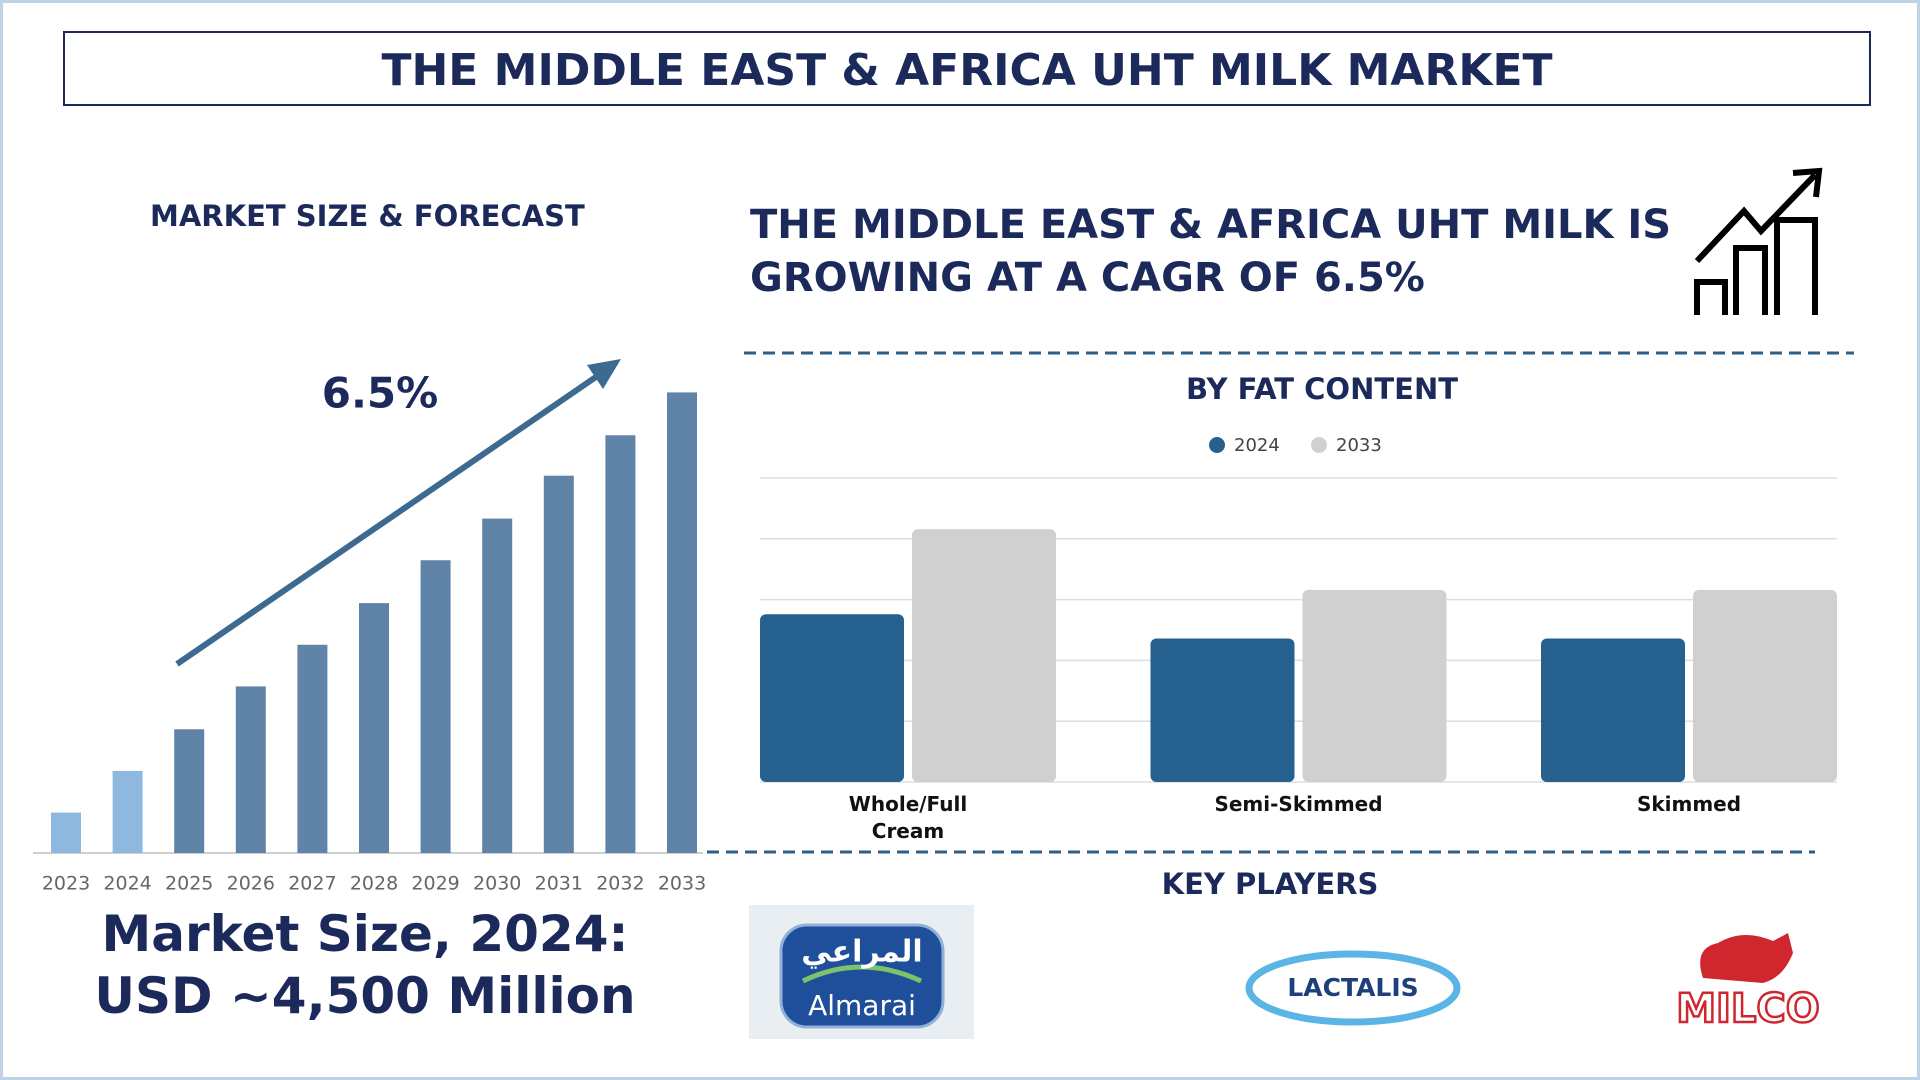 The height and width of the screenshot is (1080, 1920). I want to click on logo-almarai: المراعي Almarai, so click(861, 972).